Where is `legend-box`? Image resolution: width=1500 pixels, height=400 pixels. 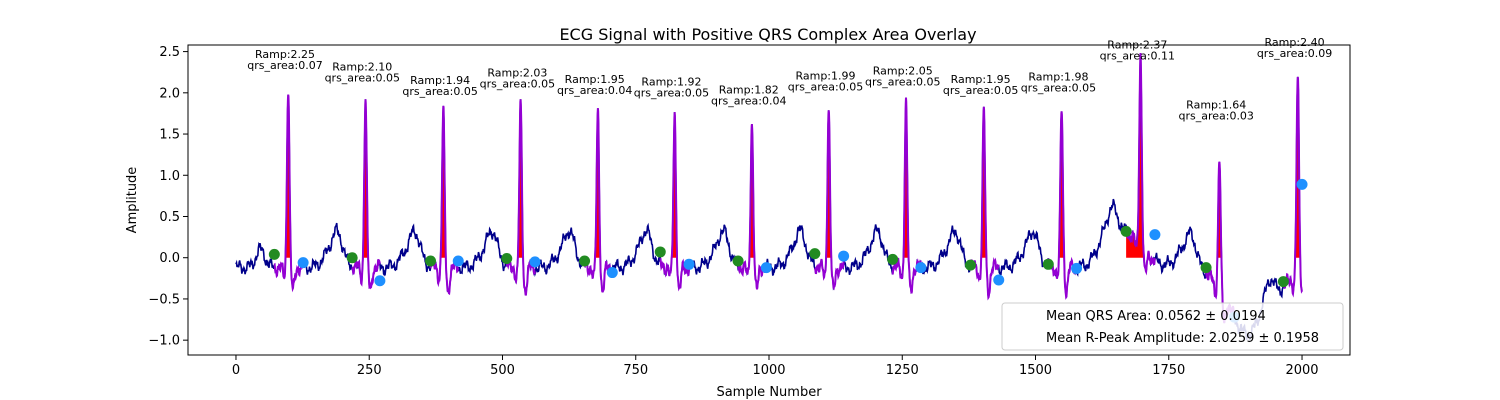
legend-box is located at coordinates (1172, 326).